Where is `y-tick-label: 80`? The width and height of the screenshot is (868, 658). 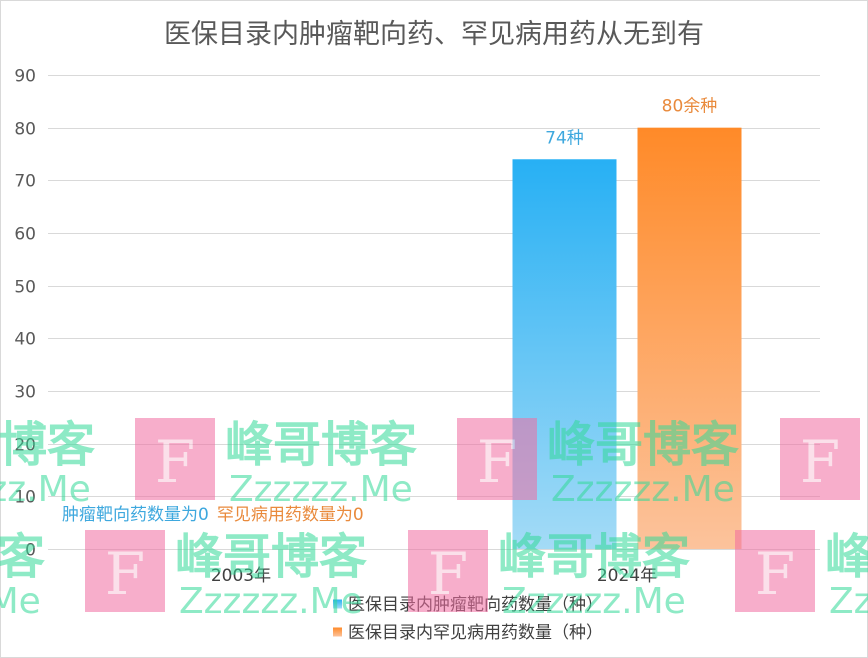
y-tick-label: 80 is located at coordinates (25, 130).